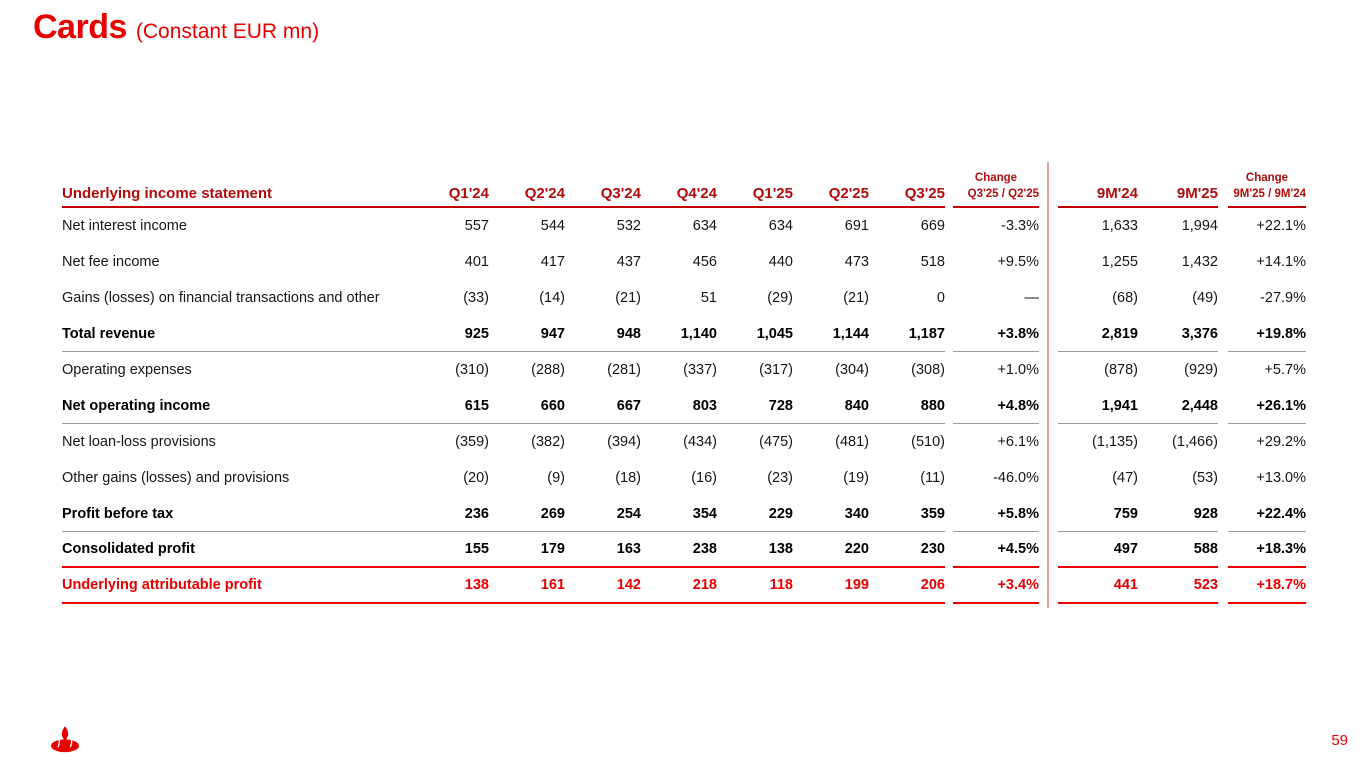 Image resolution: width=1365 pixels, height=768 pixels. I want to click on table-cell: 230, so click(932, 549).